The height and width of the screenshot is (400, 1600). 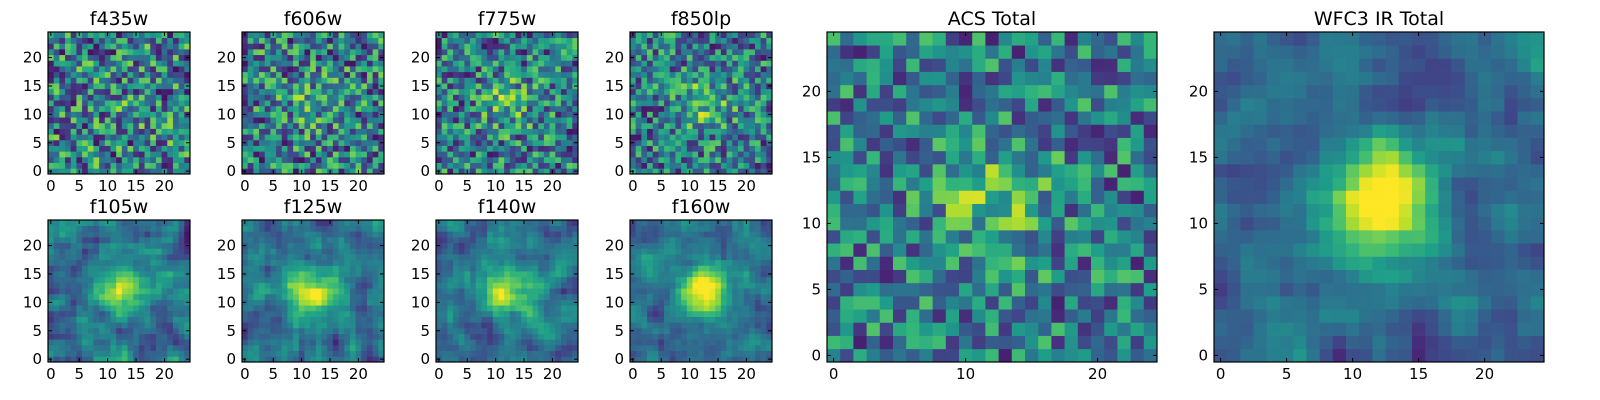 What do you see at coordinates (245, 374) in the screenshot?
I see `x-tick-label: 0` at bounding box center [245, 374].